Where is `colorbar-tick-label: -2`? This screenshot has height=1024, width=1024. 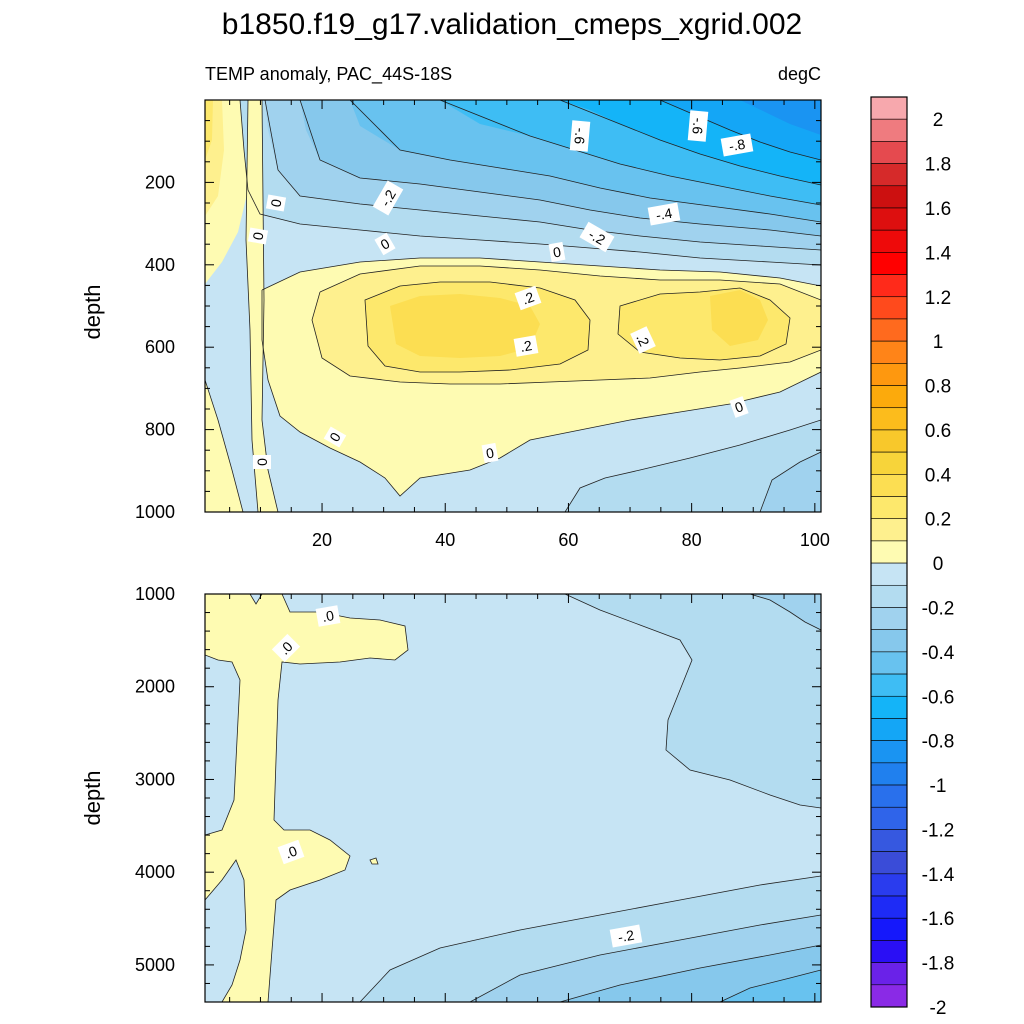 colorbar-tick-label: -2 is located at coordinates (938, 1008).